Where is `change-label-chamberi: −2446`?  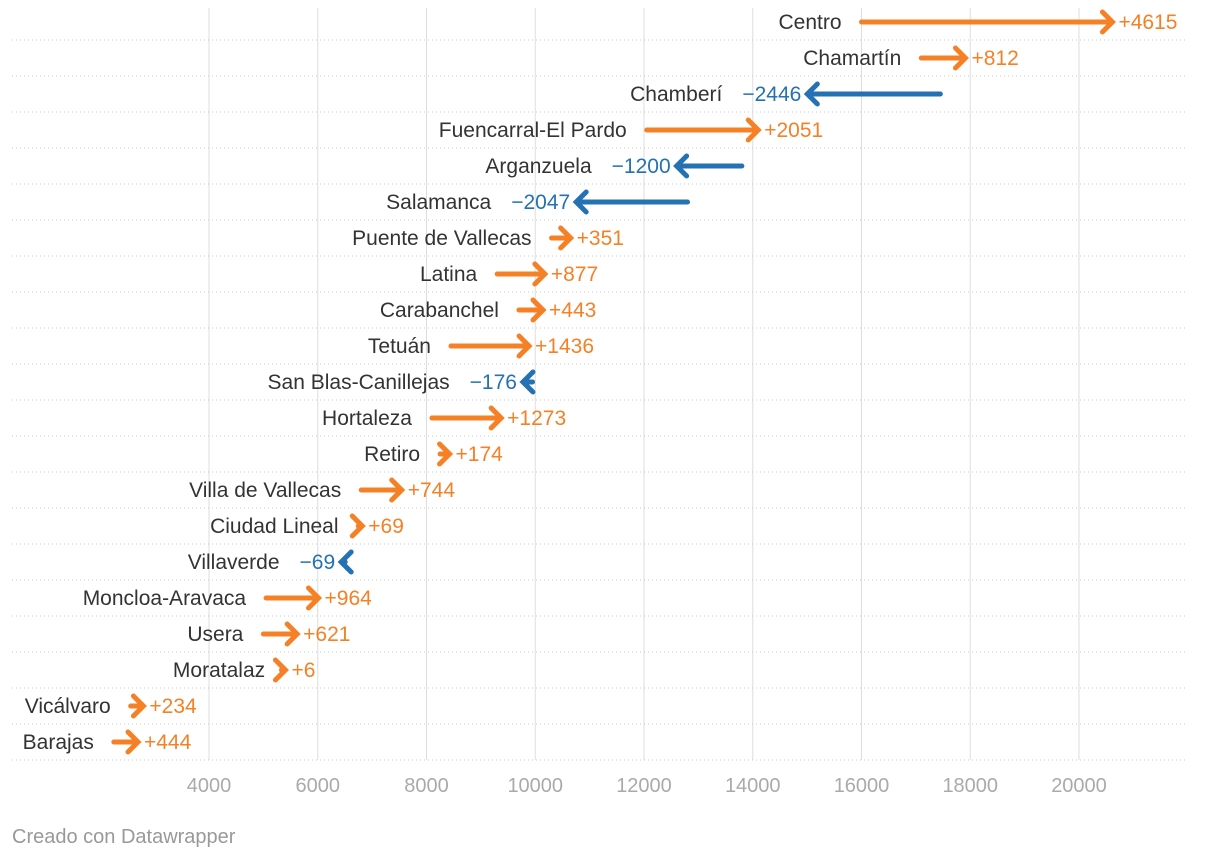 change-label-chamberi: −2446 is located at coordinates (771, 94).